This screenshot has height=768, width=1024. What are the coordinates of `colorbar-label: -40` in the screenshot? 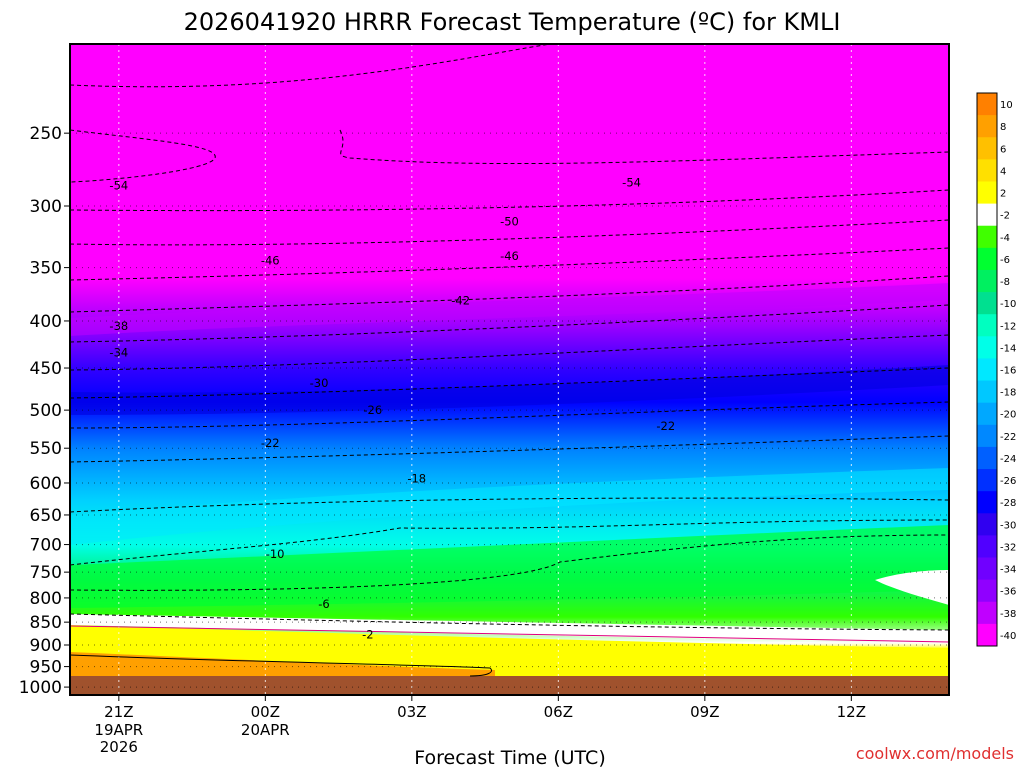 It's located at (1008, 636).